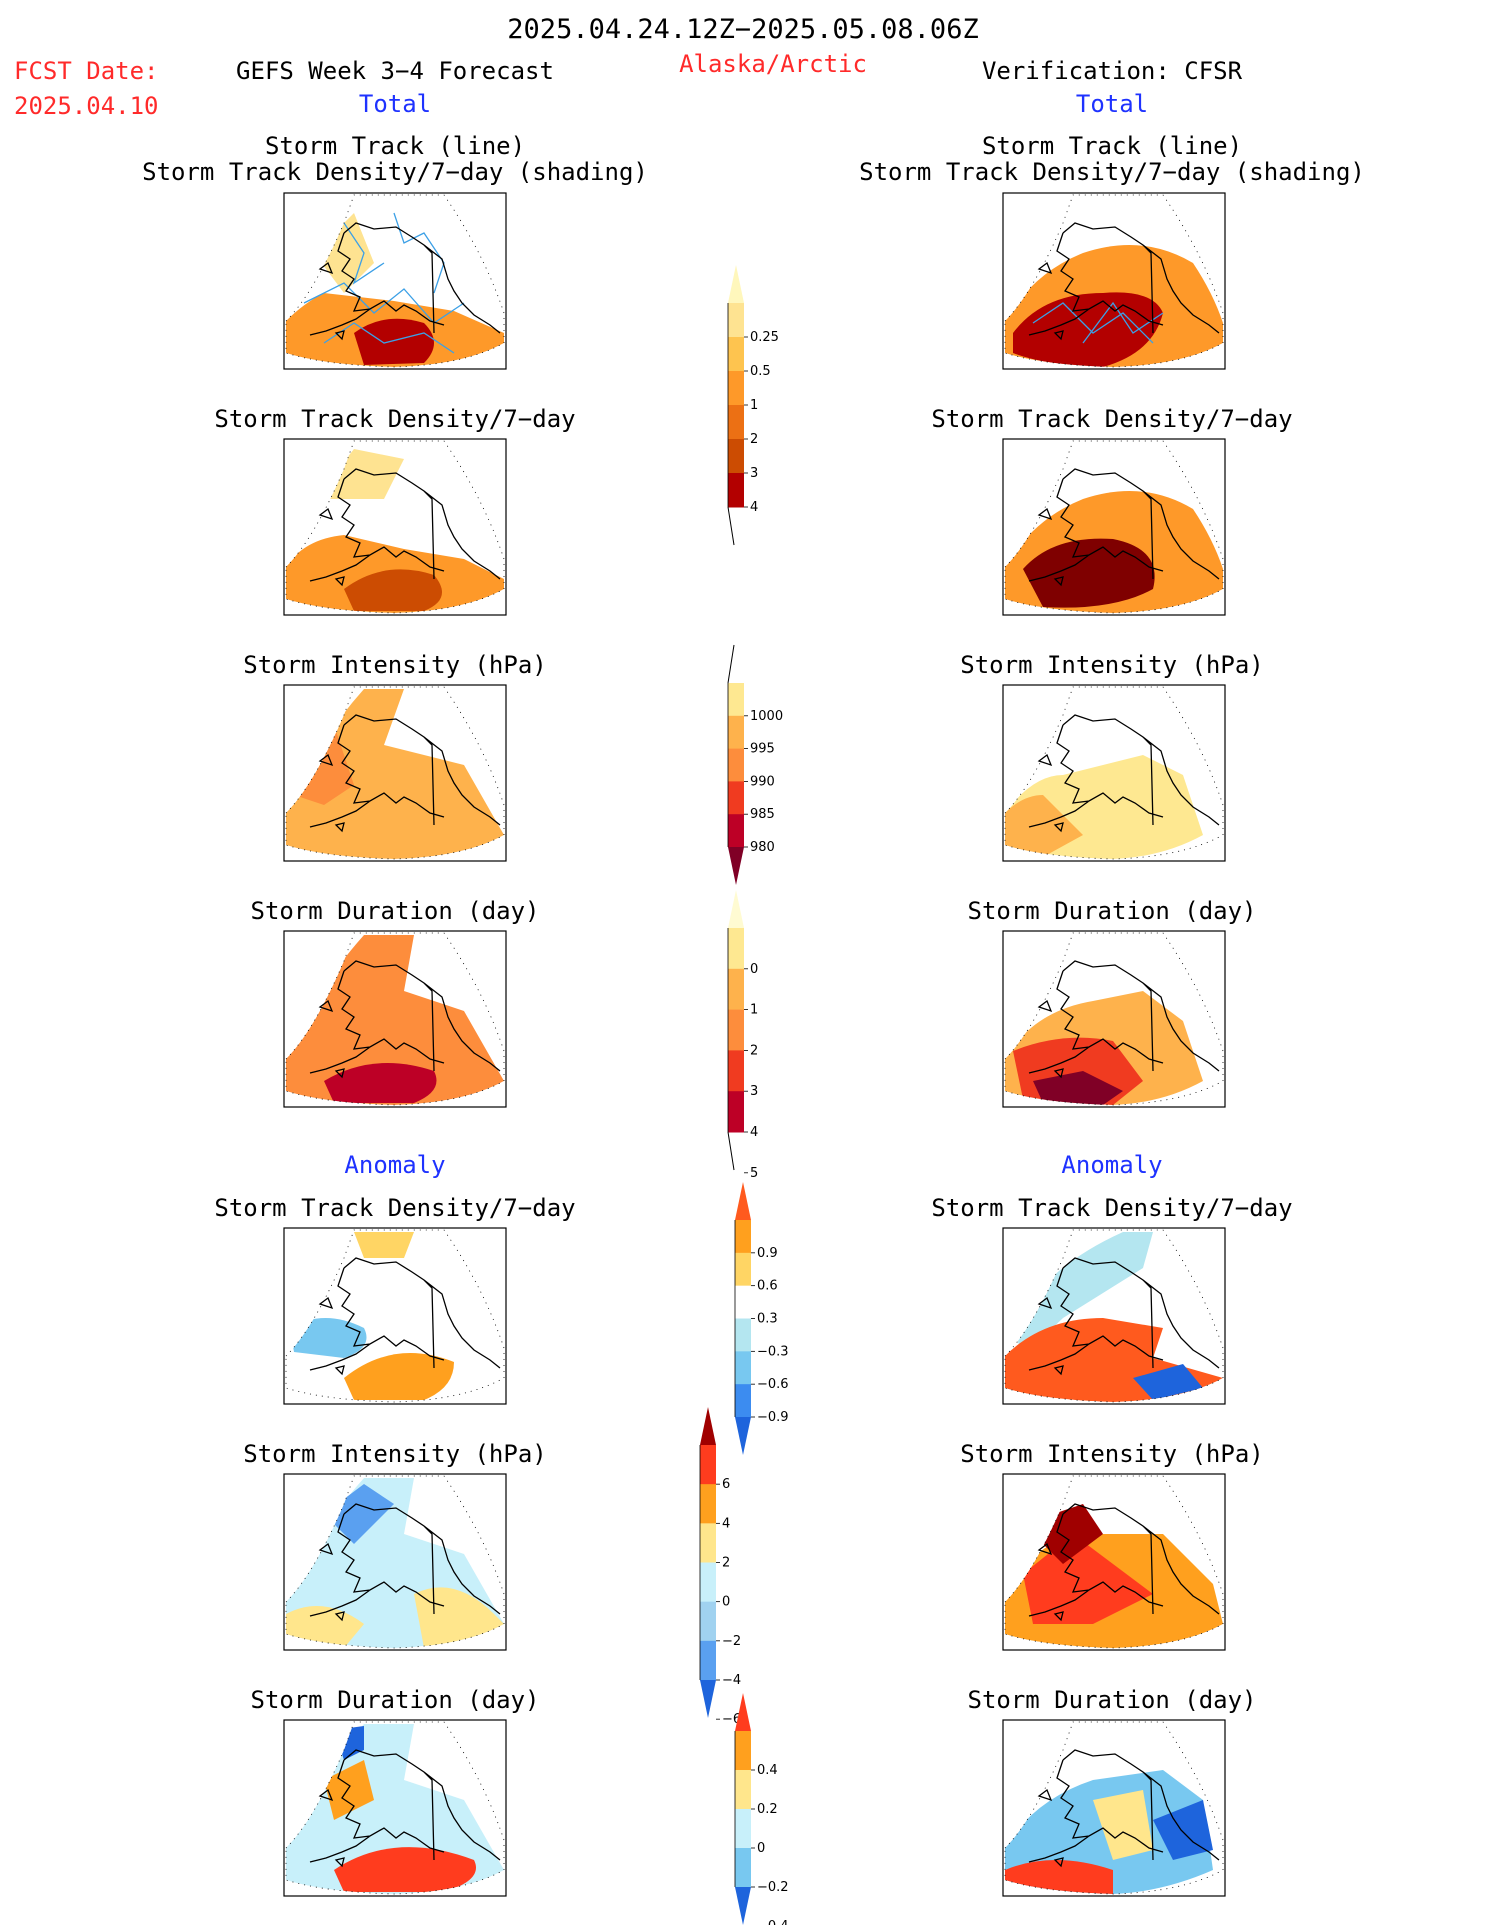 The width and height of the screenshot is (1487, 1925). What do you see at coordinates (395, 172) in the screenshot?
I see `panel-title-l1b: Storm Track Density/7−day (shading)` at bounding box center [395, 172].